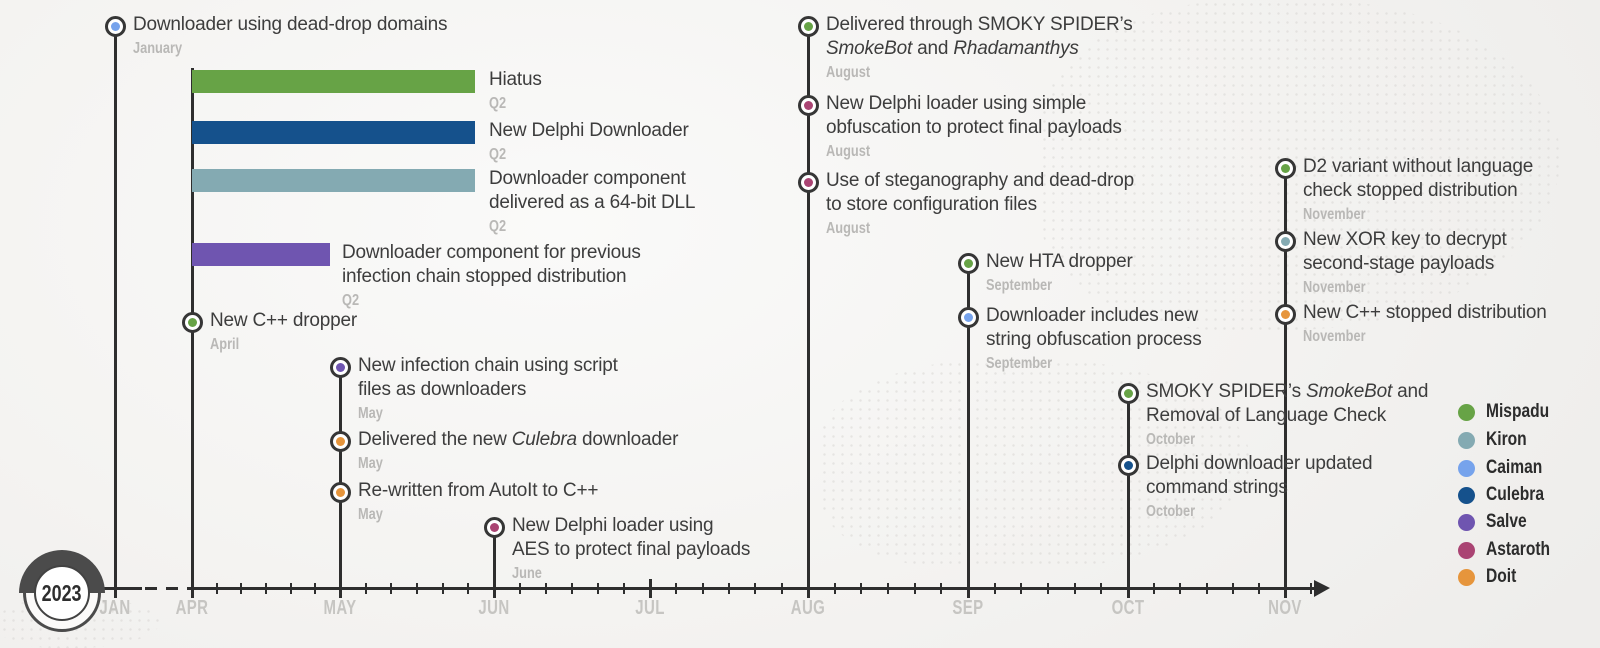  Describe the element at coordinates (340, 608) in the screenshot. I see `axis-label-may: MAY` at that location.